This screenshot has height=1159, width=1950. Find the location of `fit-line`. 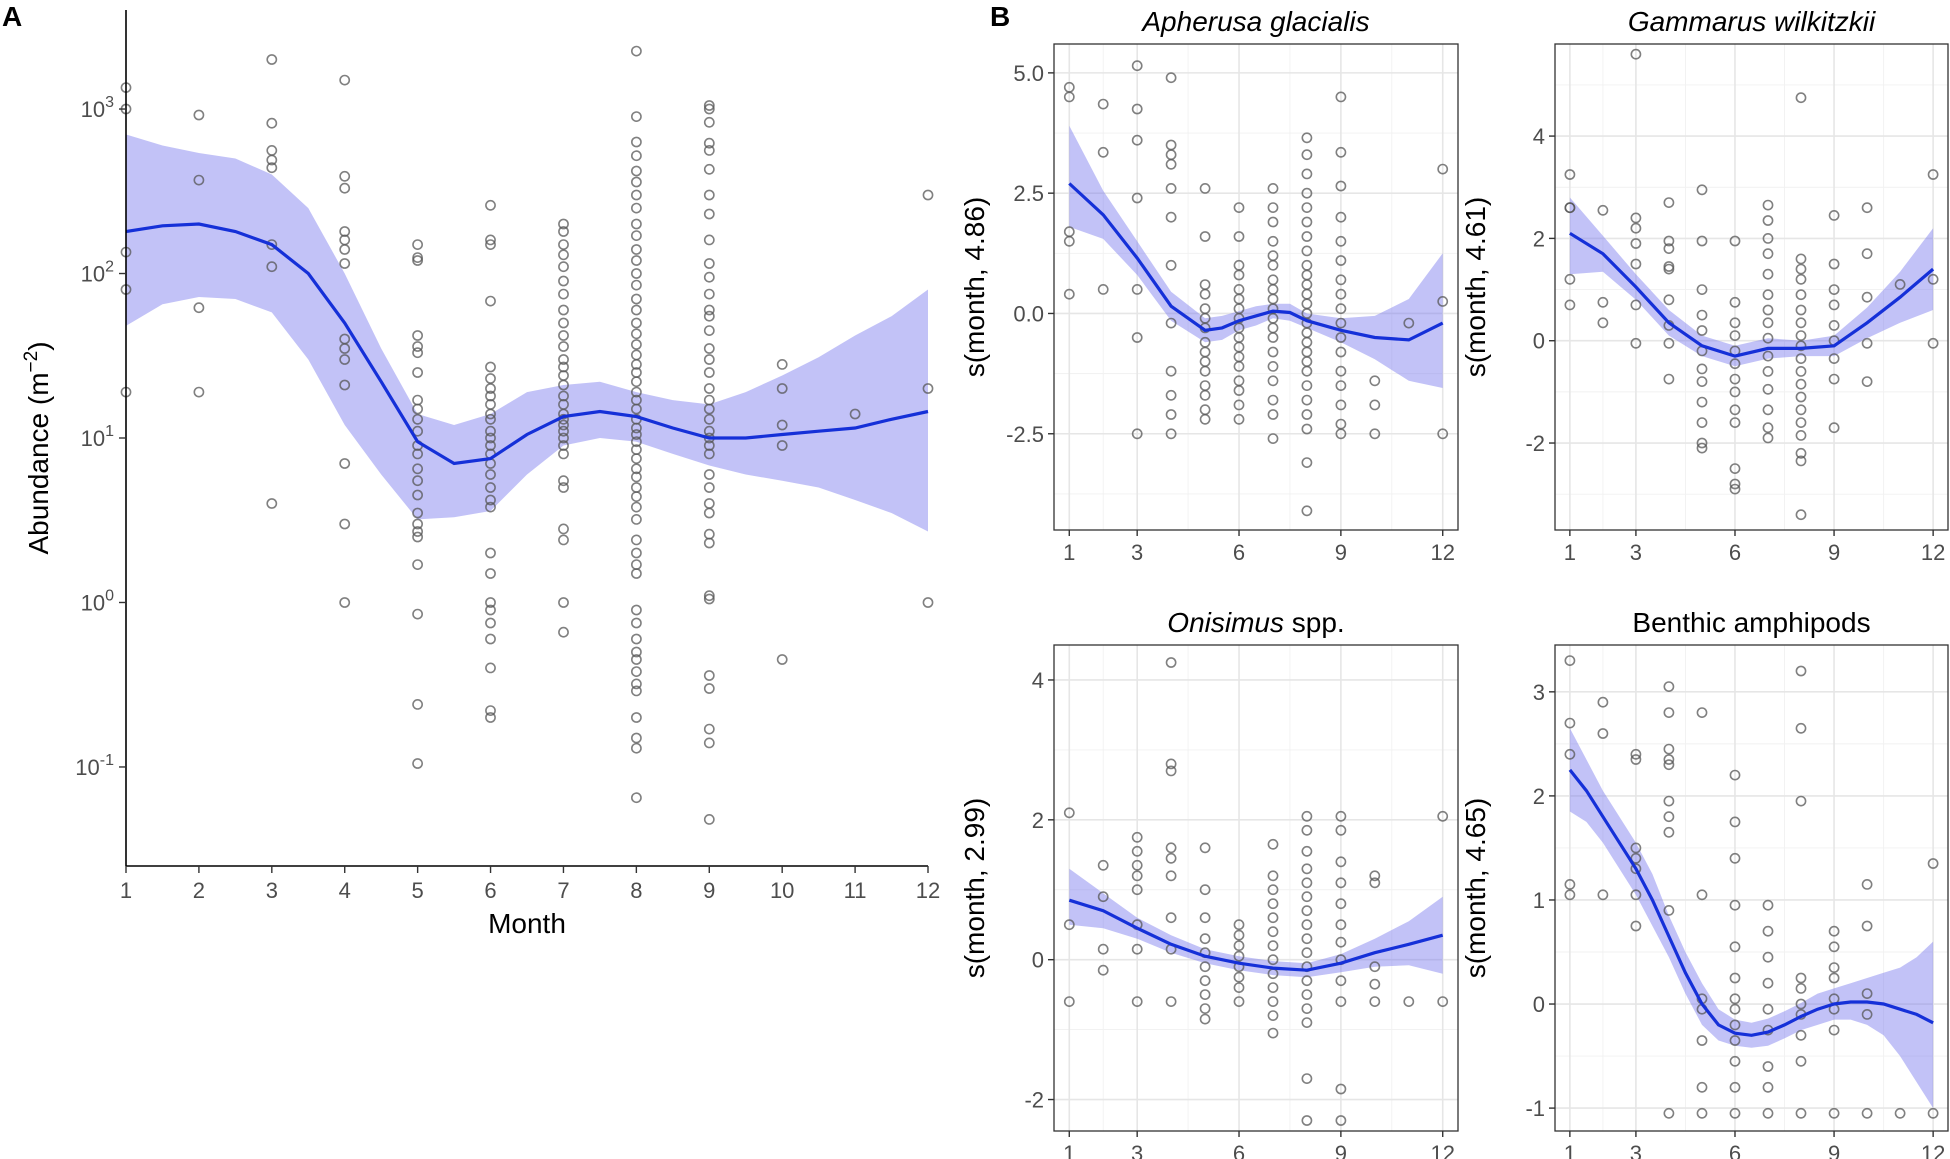

fit-line is located at coordinates (1752, 294).